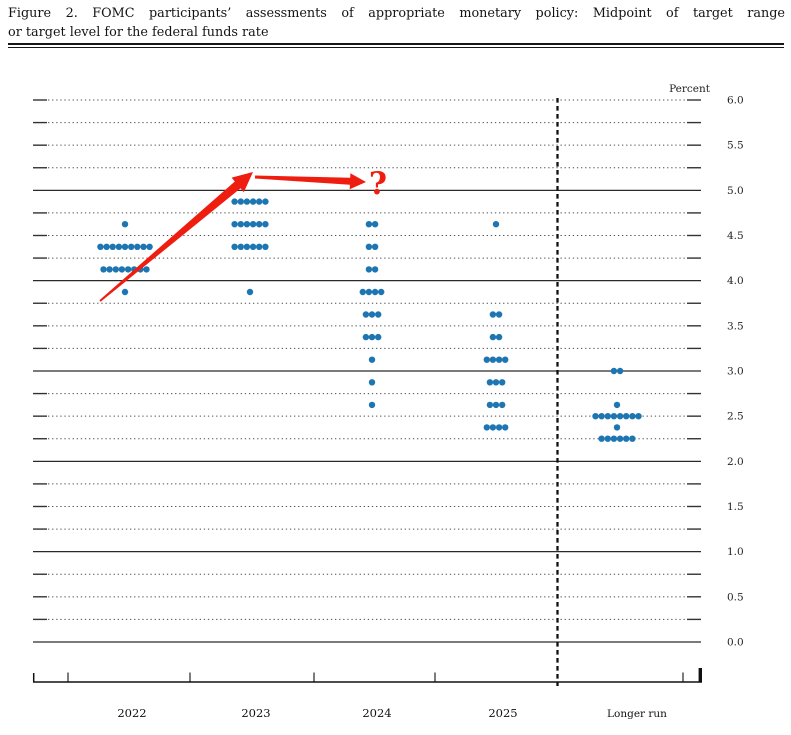  Describe the element at coordinates (735, 417) in the screenshot. I see `y-axis-tick-label: 2.5` at that location.